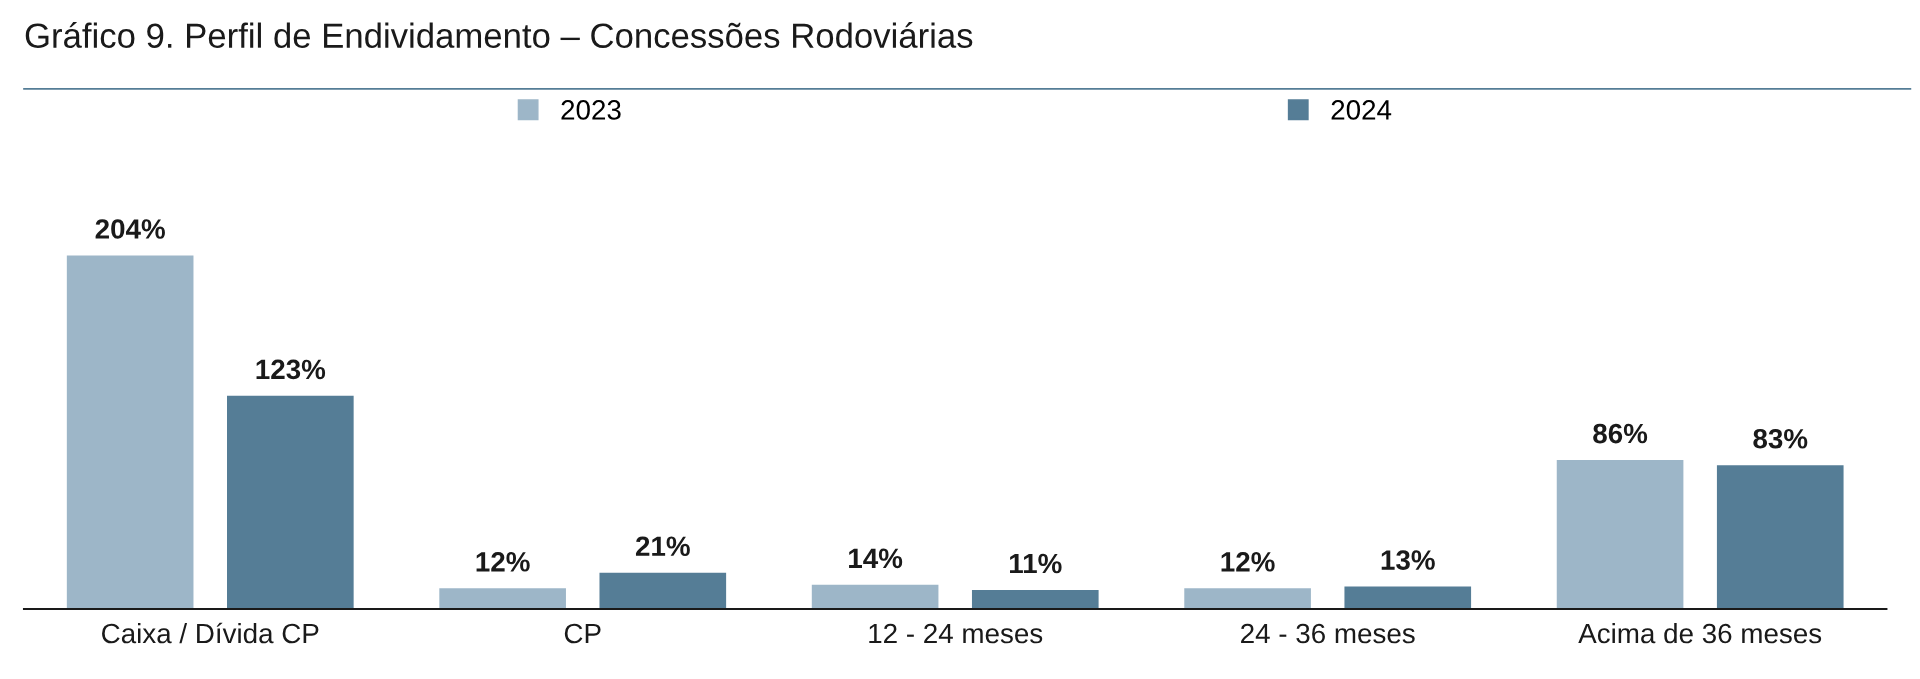  Describe the element at coordinates (130, 229) in the screenshot. I see `data-label: 204%` at that location.